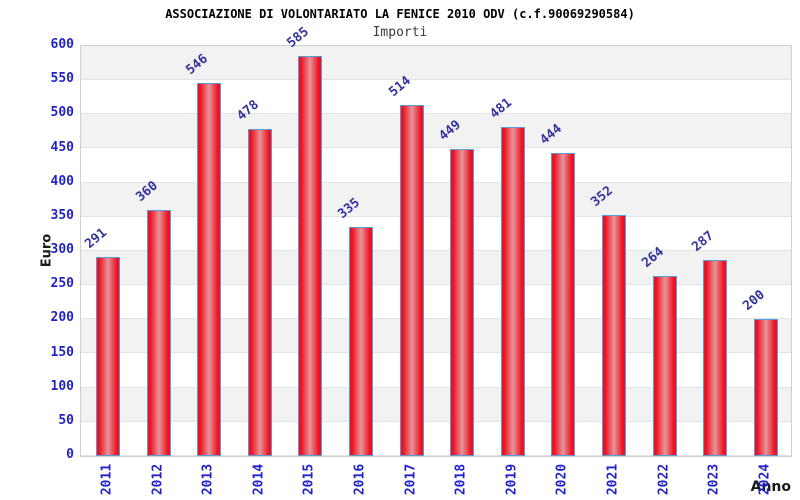 The image size is (800, 500). I want to click on y-tick-label: 600, so click(62, 44).